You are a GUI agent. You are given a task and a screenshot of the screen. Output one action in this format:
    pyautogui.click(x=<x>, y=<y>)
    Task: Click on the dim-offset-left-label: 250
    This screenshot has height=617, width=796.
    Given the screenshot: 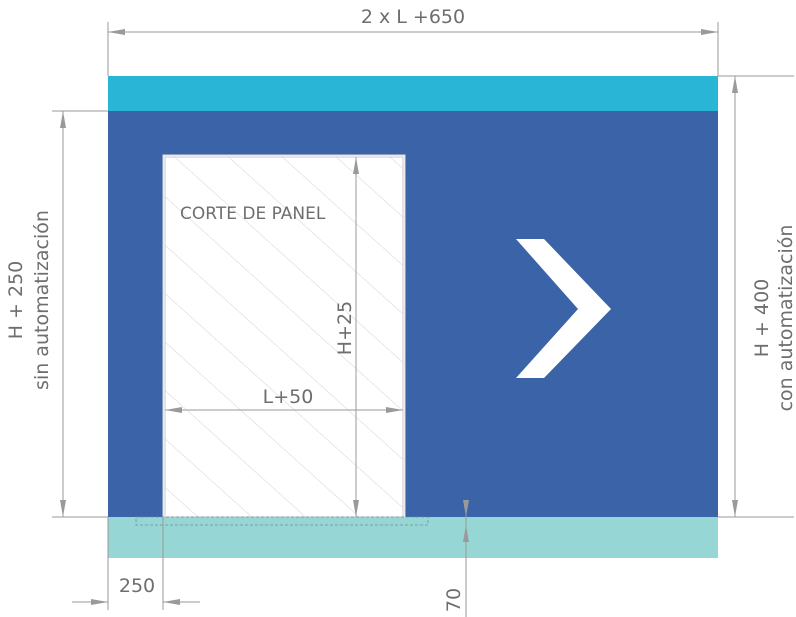 What is the action you would take?
    pyautogui.click(x=137, y=586)
    